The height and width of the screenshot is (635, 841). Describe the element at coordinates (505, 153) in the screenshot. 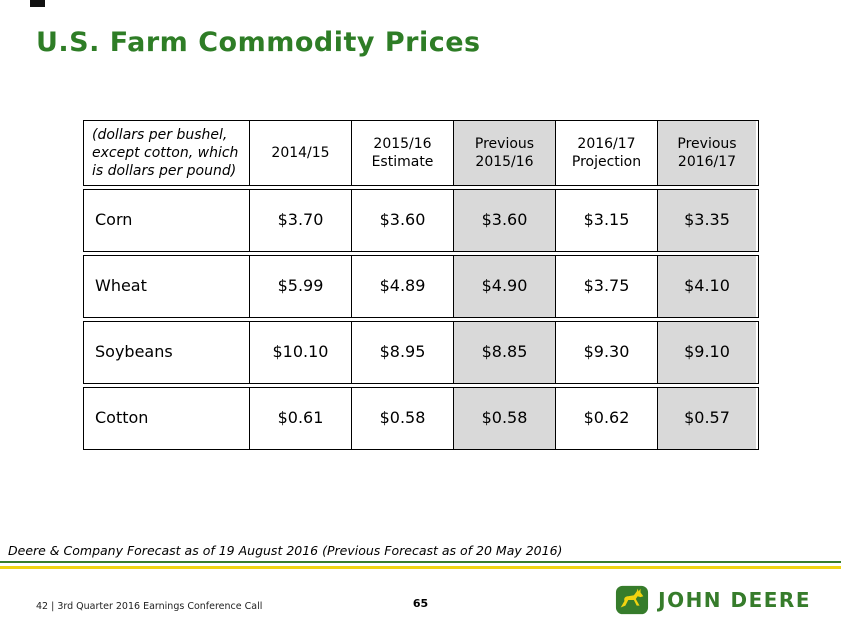

I see `column-header-previous-2015-16: Previous 2015/16` at that location.